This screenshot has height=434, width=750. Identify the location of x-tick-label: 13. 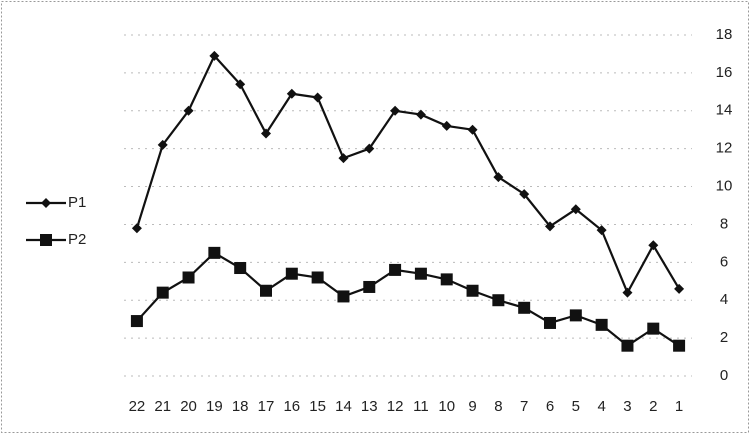
(369, 406).